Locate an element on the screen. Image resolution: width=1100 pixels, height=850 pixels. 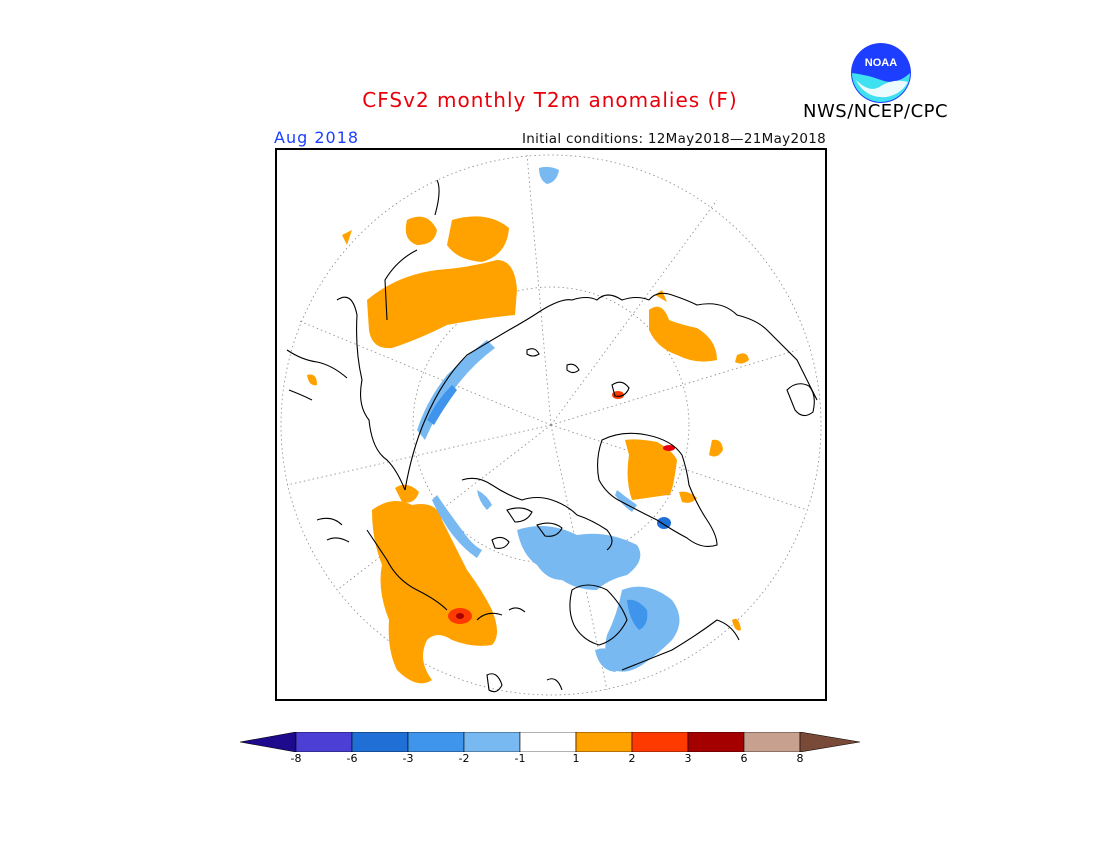
colorbar-label: 3 is located at coordinates (688, 758).